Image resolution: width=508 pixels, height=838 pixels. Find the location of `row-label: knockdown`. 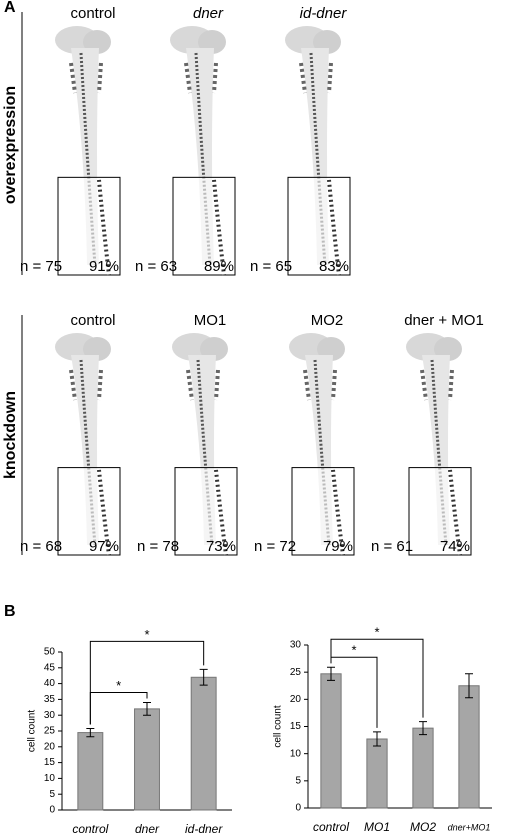

row-label: knockdown is located at coordinates (10, 435).